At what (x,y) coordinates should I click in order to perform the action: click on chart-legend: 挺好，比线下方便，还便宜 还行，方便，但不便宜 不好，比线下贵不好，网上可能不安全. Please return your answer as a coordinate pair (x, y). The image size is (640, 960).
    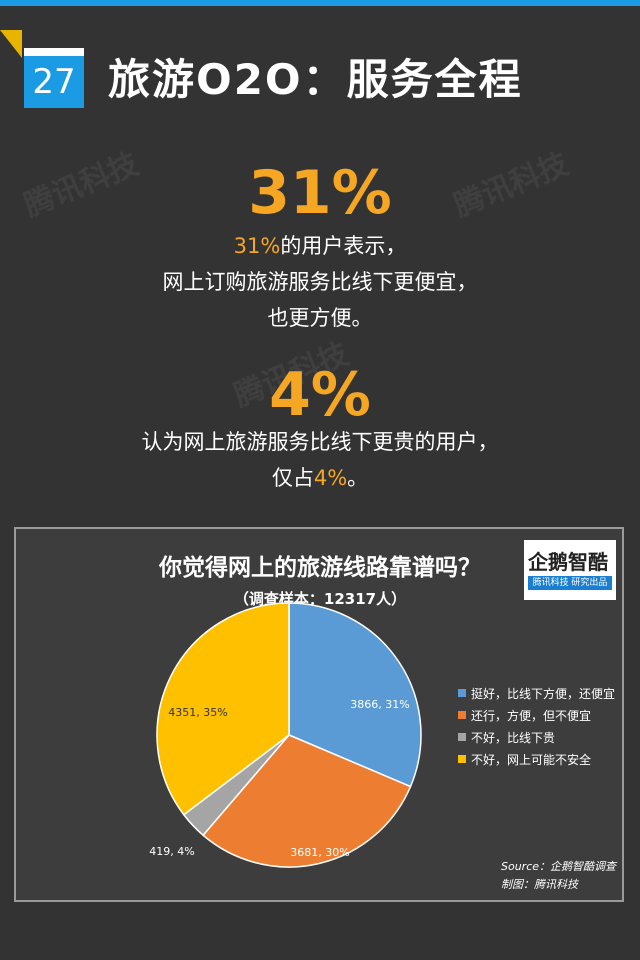
    Looking at the image, I should click on (536, 726).